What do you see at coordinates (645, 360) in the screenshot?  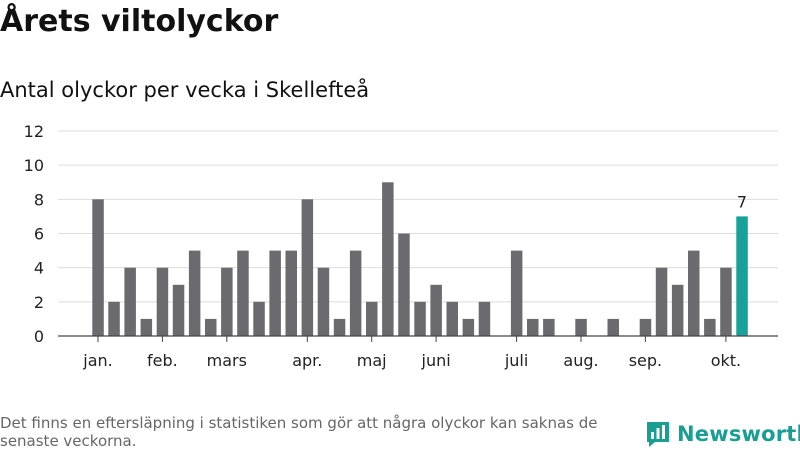 I see `x-tick-label: sep.` at bounding box center [645, 360].